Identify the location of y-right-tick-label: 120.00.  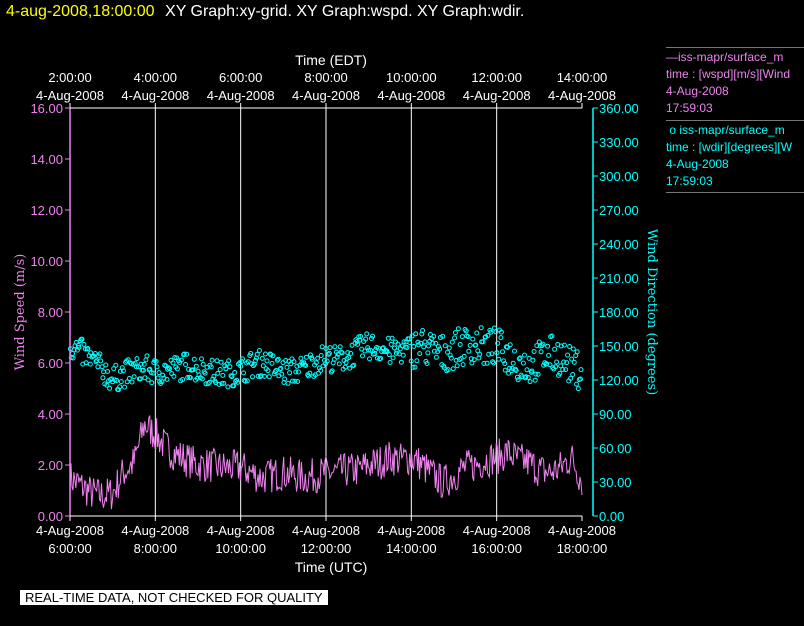
(619, 380).